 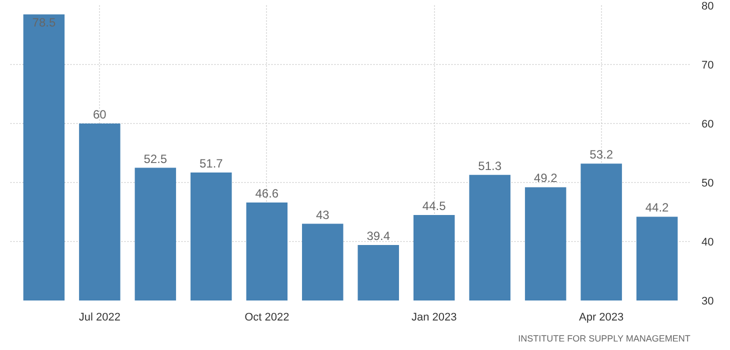 What do you see at coordinates (434, 205) in the screenshot?
I see `data-label: 44.5` at bounding box center [434, 205].